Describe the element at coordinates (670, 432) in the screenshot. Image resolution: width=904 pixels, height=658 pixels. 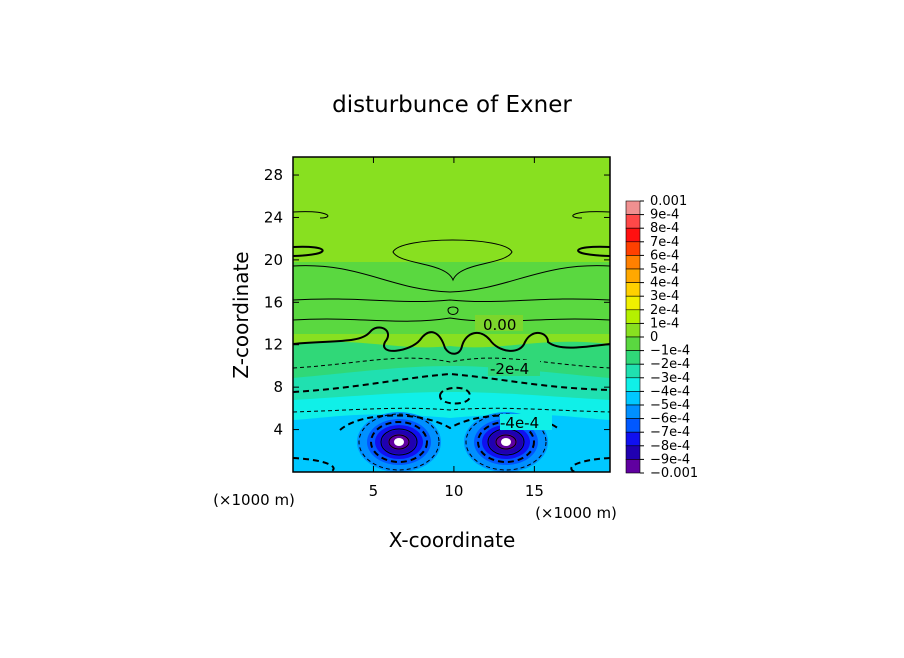
I see `colorbar-label: −7e-4` at that location.